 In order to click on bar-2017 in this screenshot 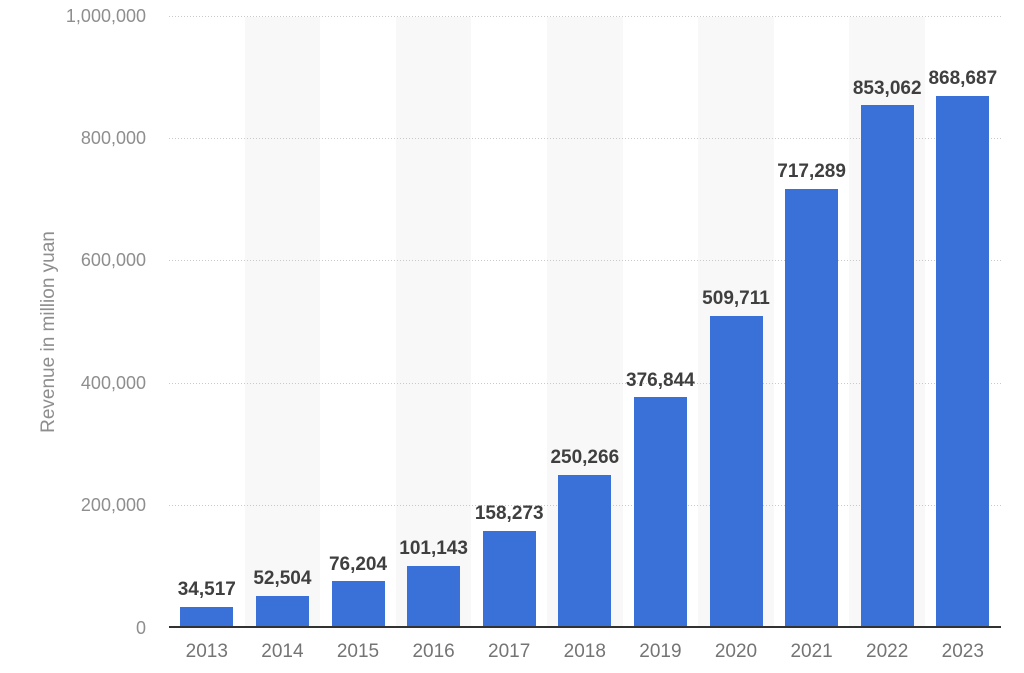, I will do `click(509, 579)`.